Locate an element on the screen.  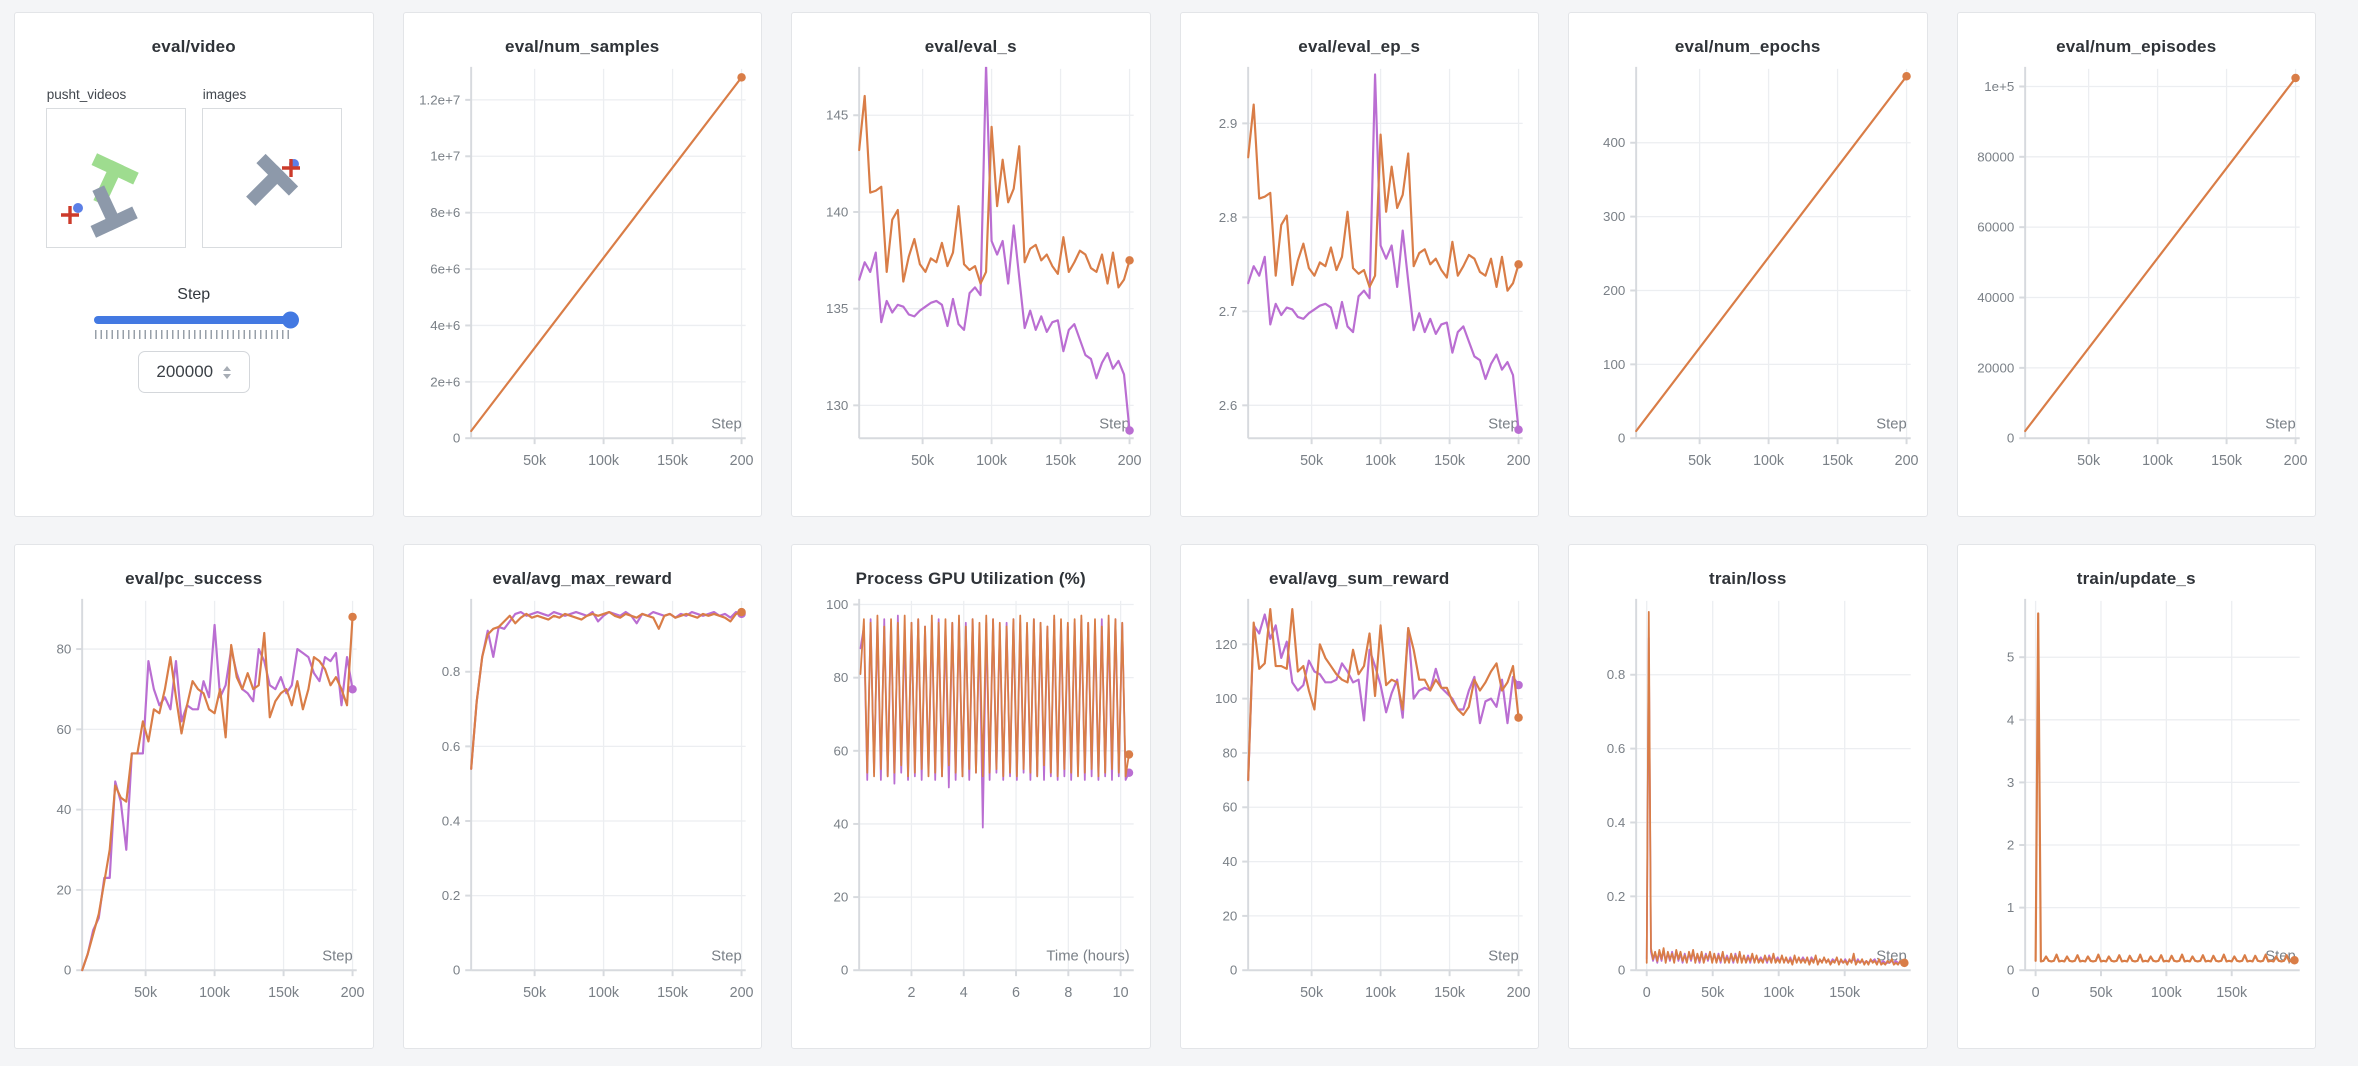
chart-canvas: 0 0.2 0.4 0.6 0.8 0 50k 100k 150k Step is located at coordinates (1748, 804).